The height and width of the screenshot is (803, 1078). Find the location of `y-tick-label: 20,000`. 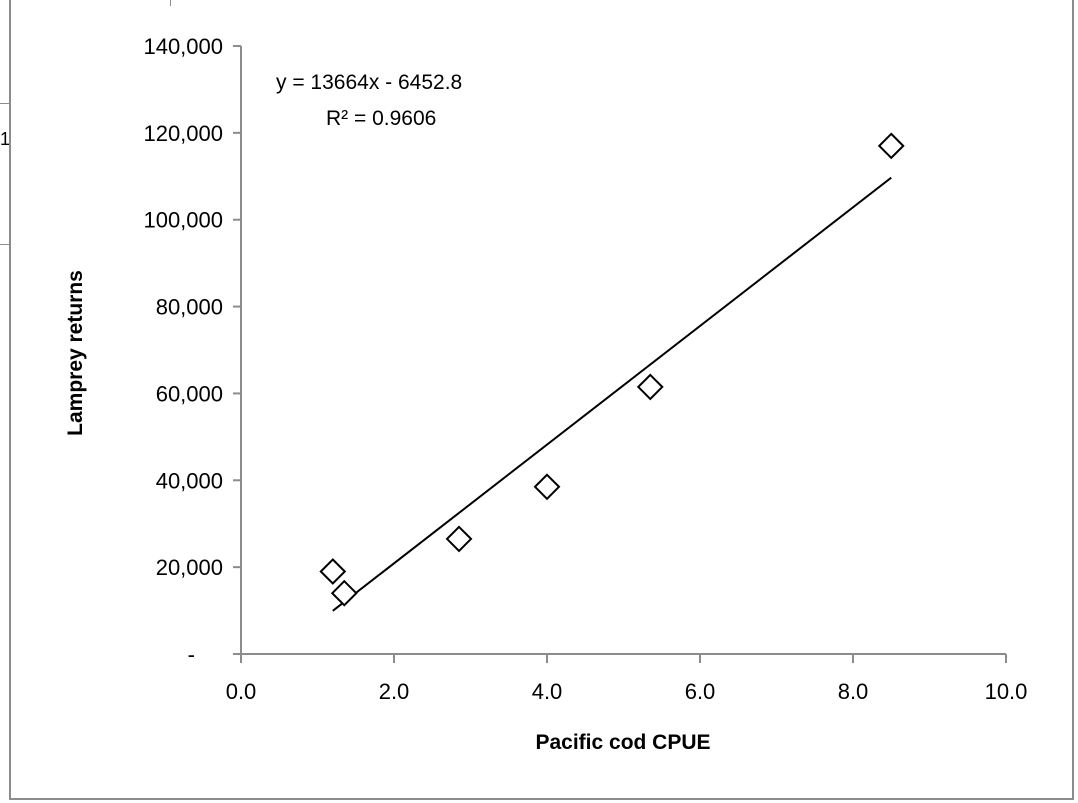

y-tick-label: 20,000 is located at coordinates (189, 567).